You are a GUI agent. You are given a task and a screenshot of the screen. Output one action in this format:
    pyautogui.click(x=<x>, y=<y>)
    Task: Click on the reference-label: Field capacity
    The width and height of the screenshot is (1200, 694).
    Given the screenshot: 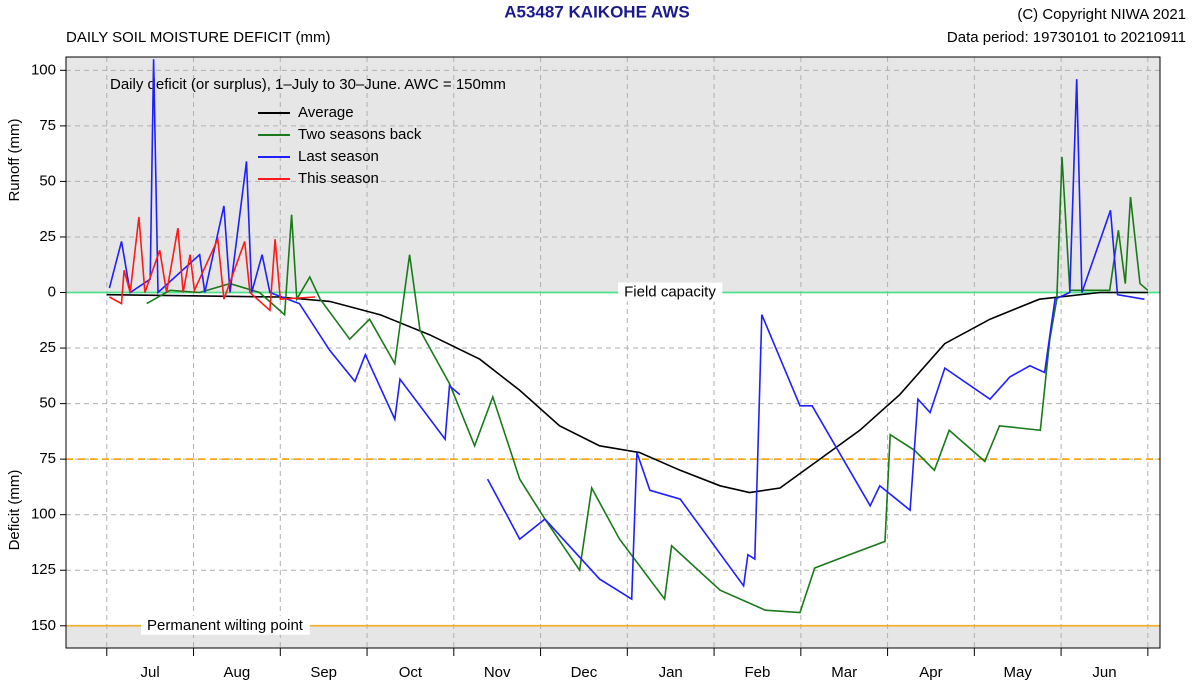 What is the action you would take?
    pyautogui.click(x=670, y=291)
    